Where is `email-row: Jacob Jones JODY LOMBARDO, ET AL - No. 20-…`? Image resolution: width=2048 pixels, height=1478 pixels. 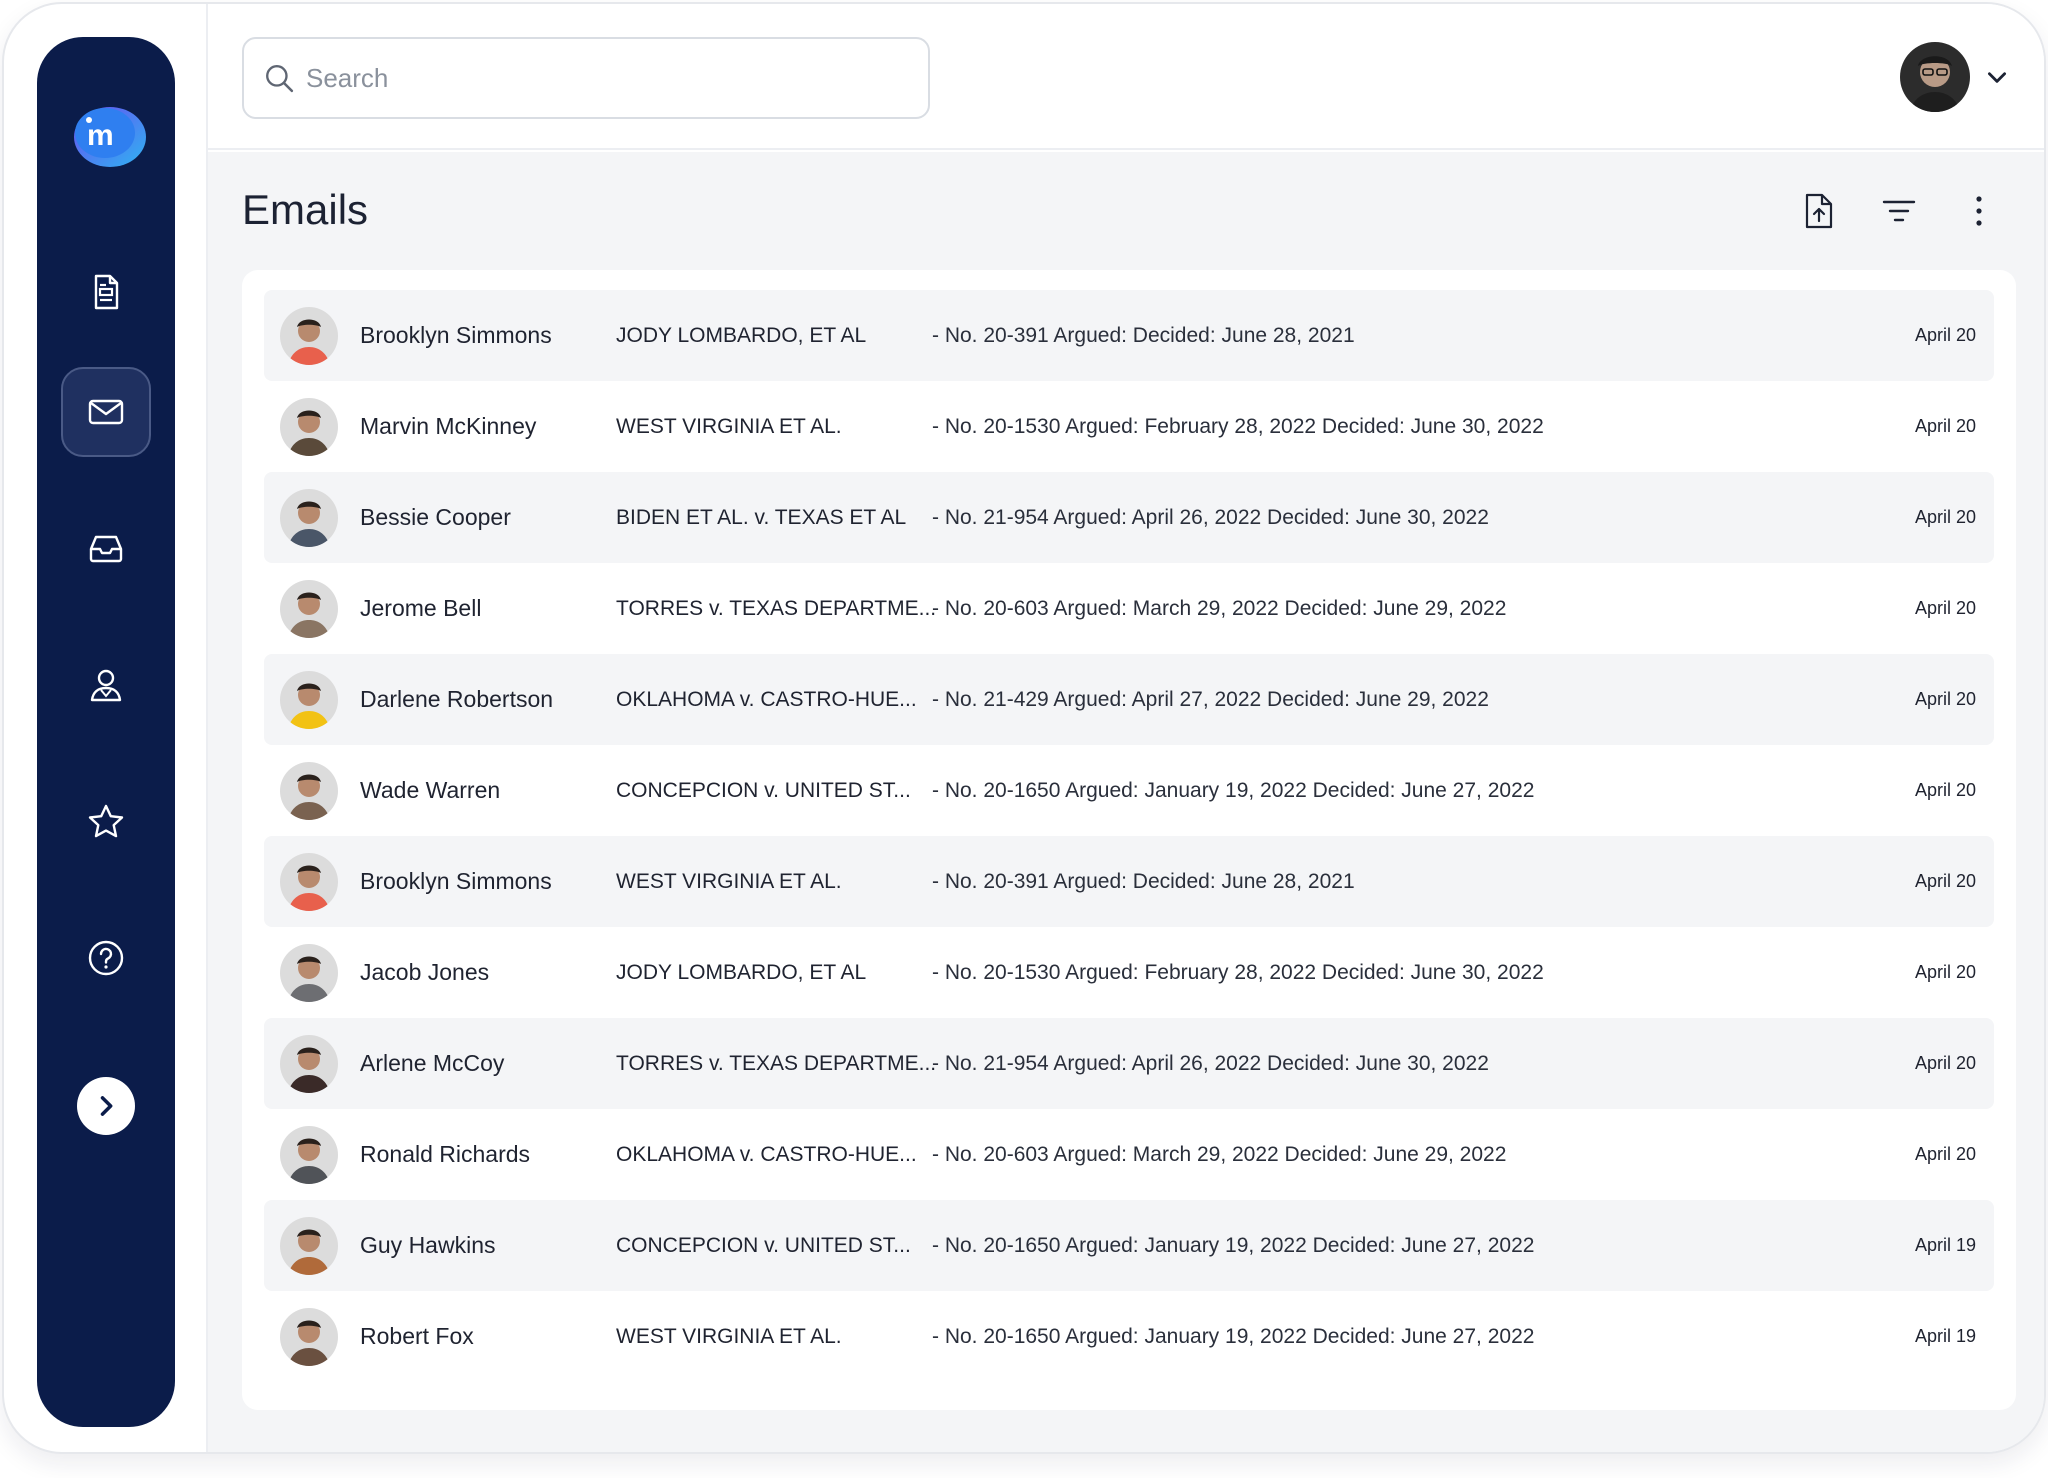
email-row: Jacob Jones JODY LOMBARDO, ET AL - No. 20-… is located at coordinates (1129, 972).